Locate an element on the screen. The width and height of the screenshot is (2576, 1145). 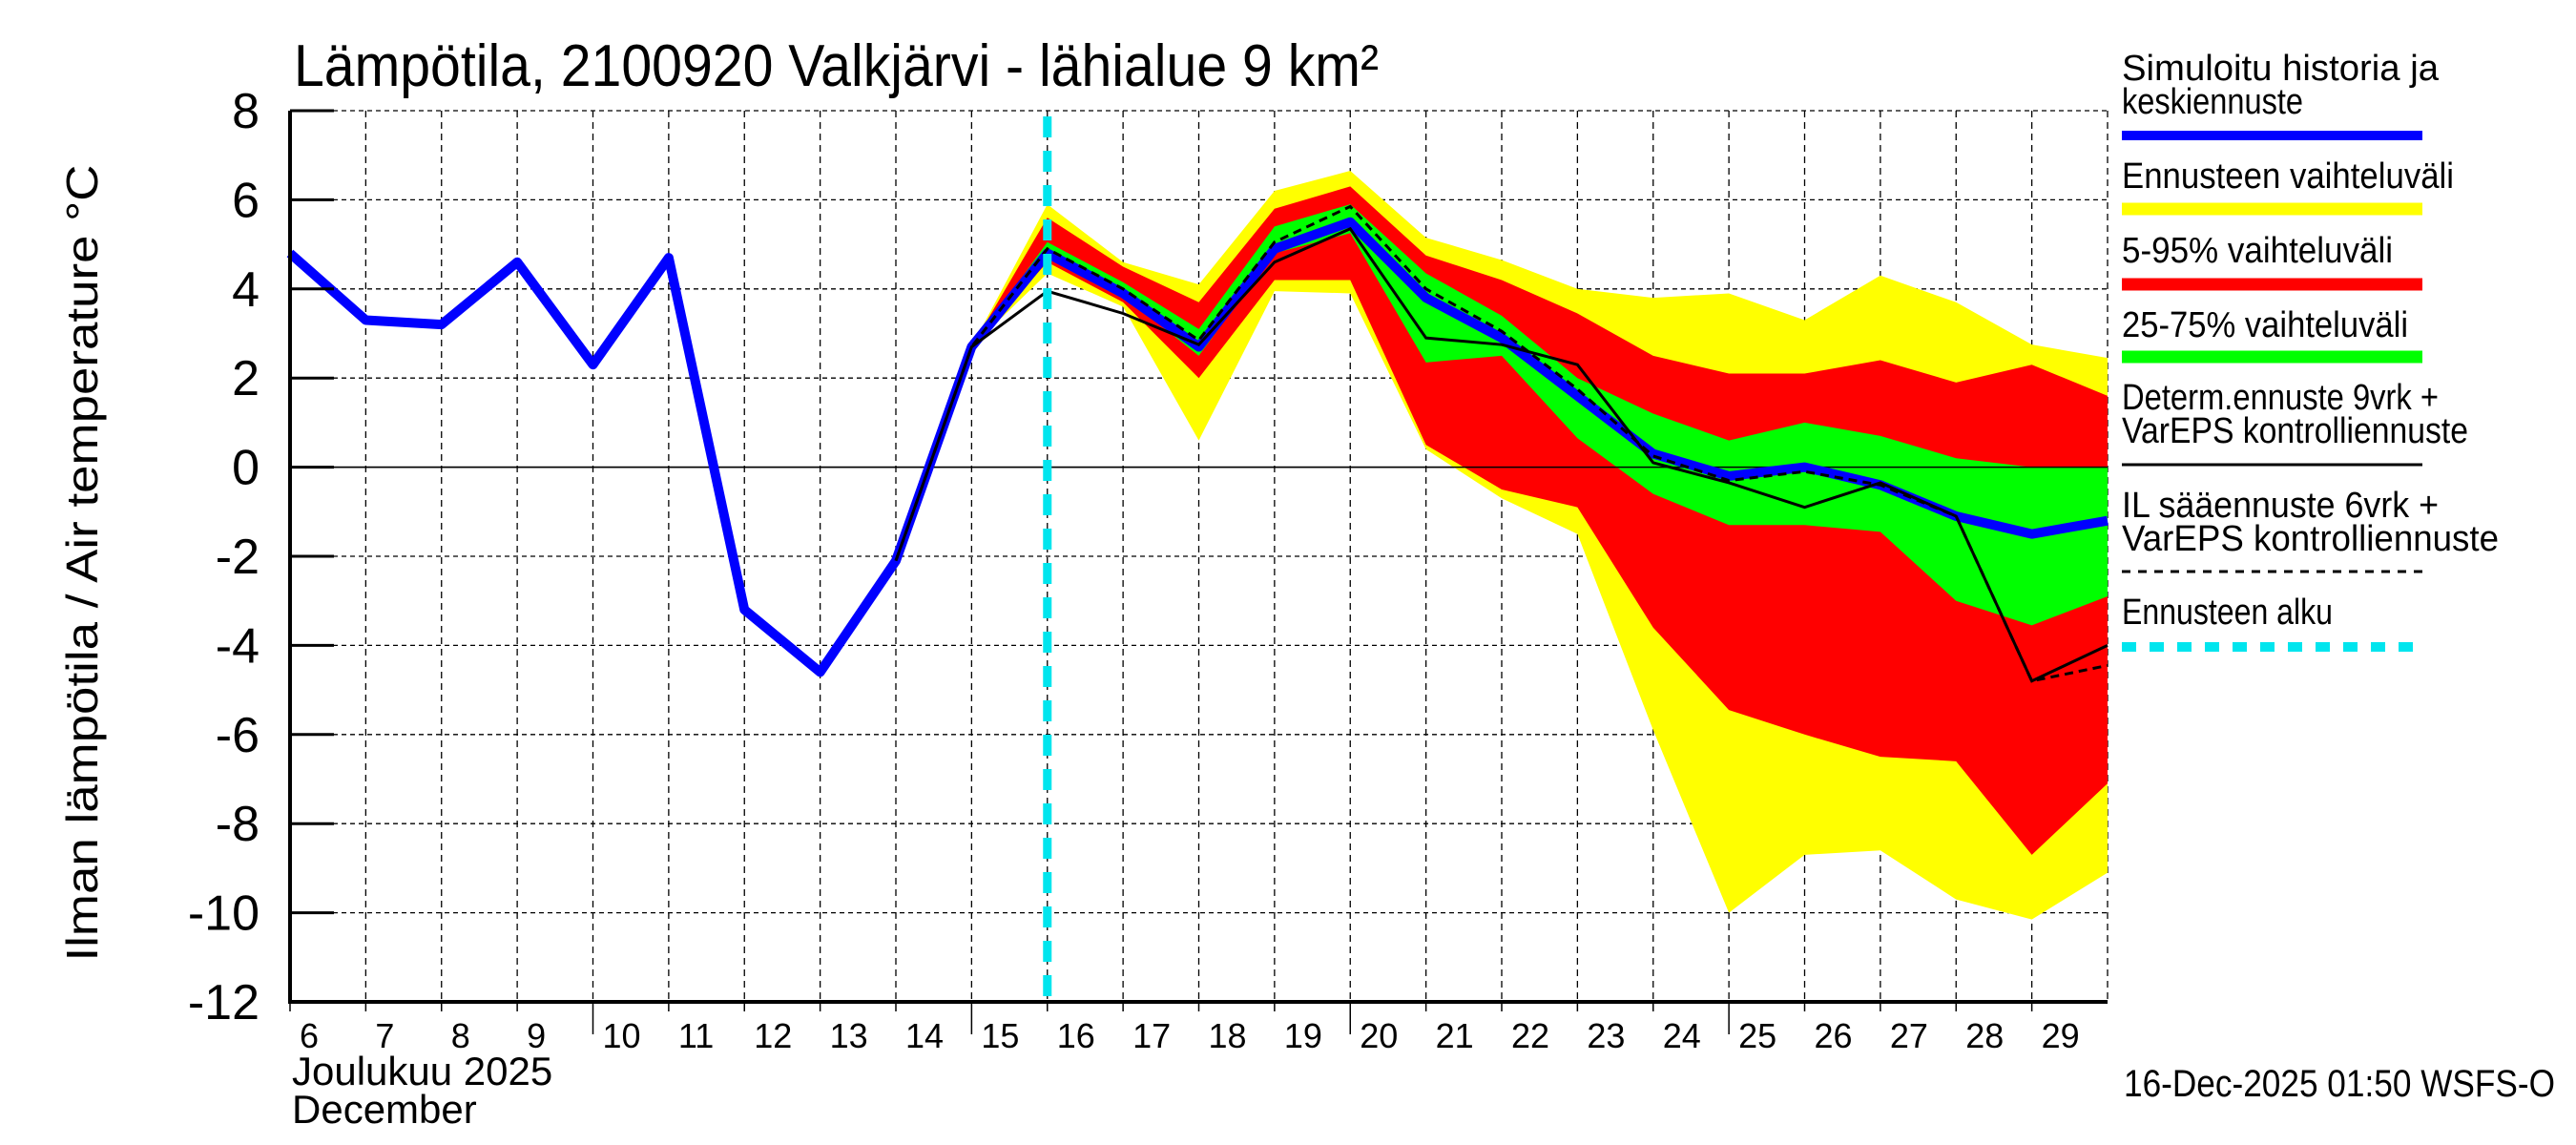
legend-label-history: keskiennuste is located at coordinates (2212, 102).